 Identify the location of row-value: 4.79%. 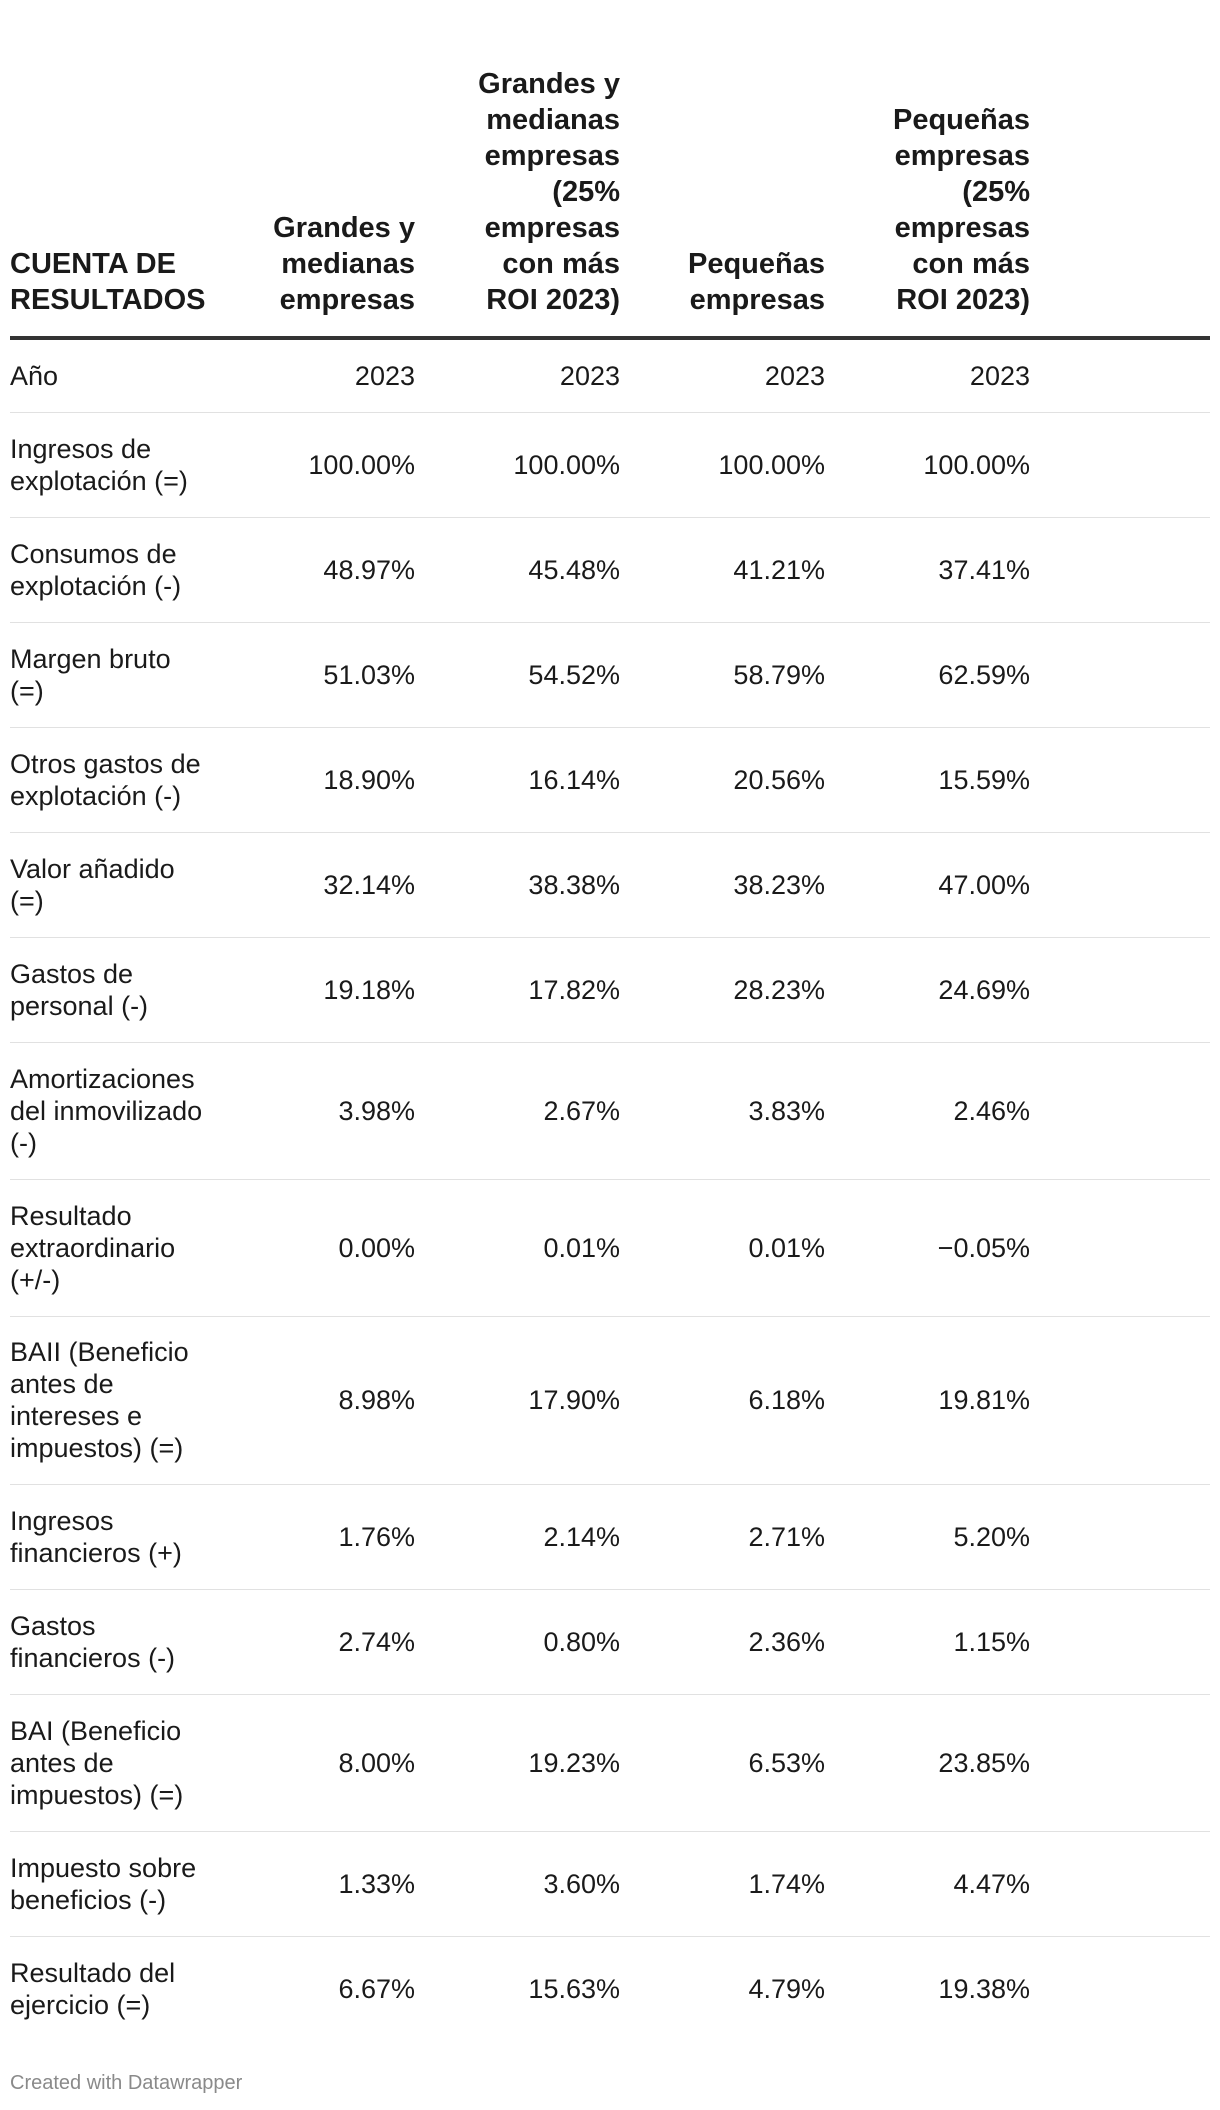
(786, 1988).